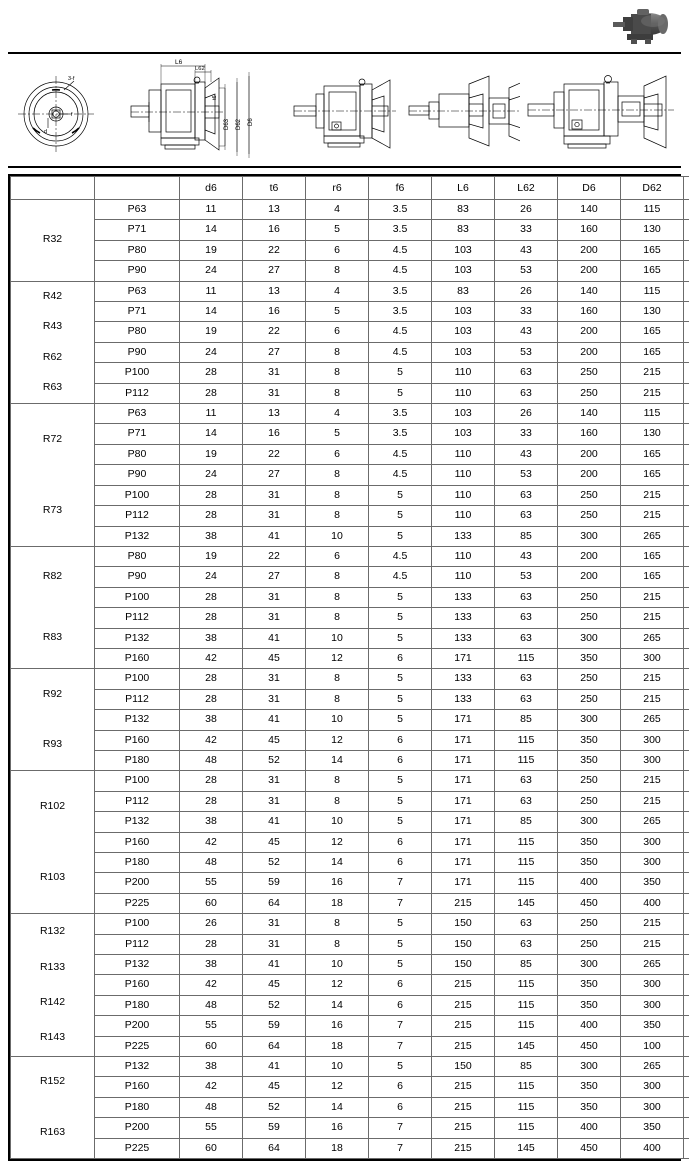  What do you see at coordinates (350, 699) in the screenshot?
I see `table-row: P11228318513363250215180` at bounding box center [350, 699].